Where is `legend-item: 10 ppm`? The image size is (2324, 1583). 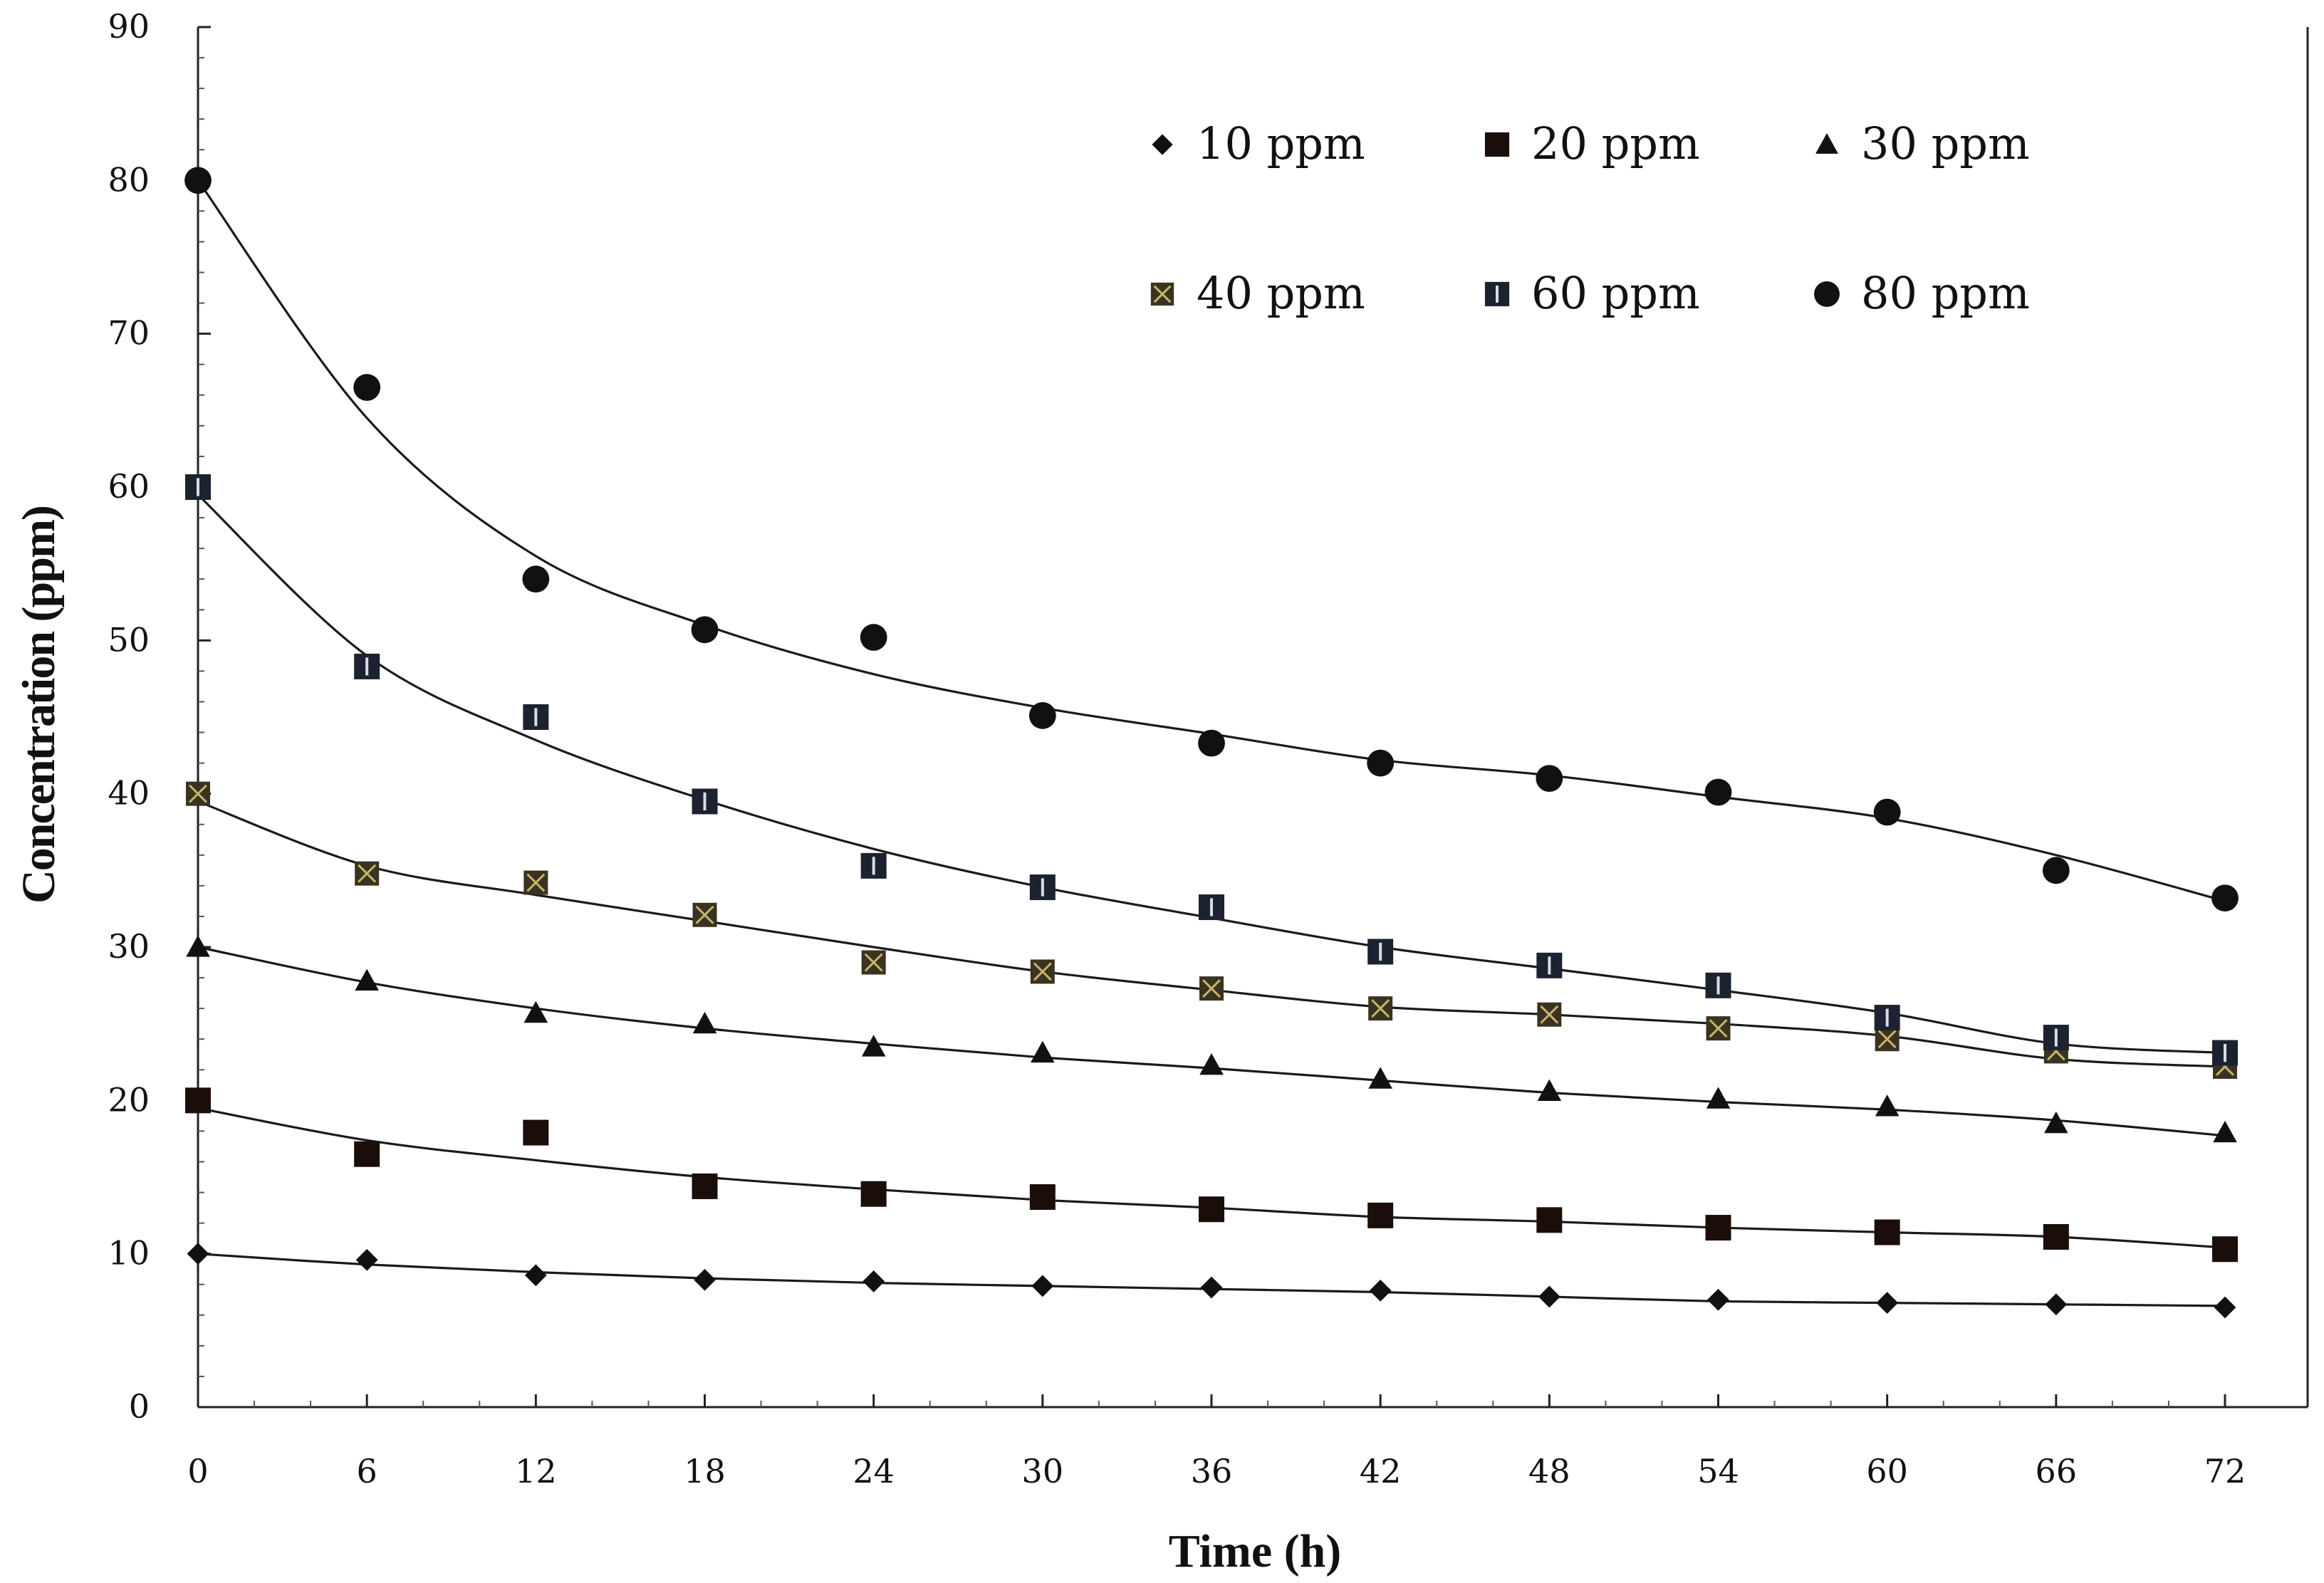
legend-item: 10 ppm is located at coordinates (1258, 143).